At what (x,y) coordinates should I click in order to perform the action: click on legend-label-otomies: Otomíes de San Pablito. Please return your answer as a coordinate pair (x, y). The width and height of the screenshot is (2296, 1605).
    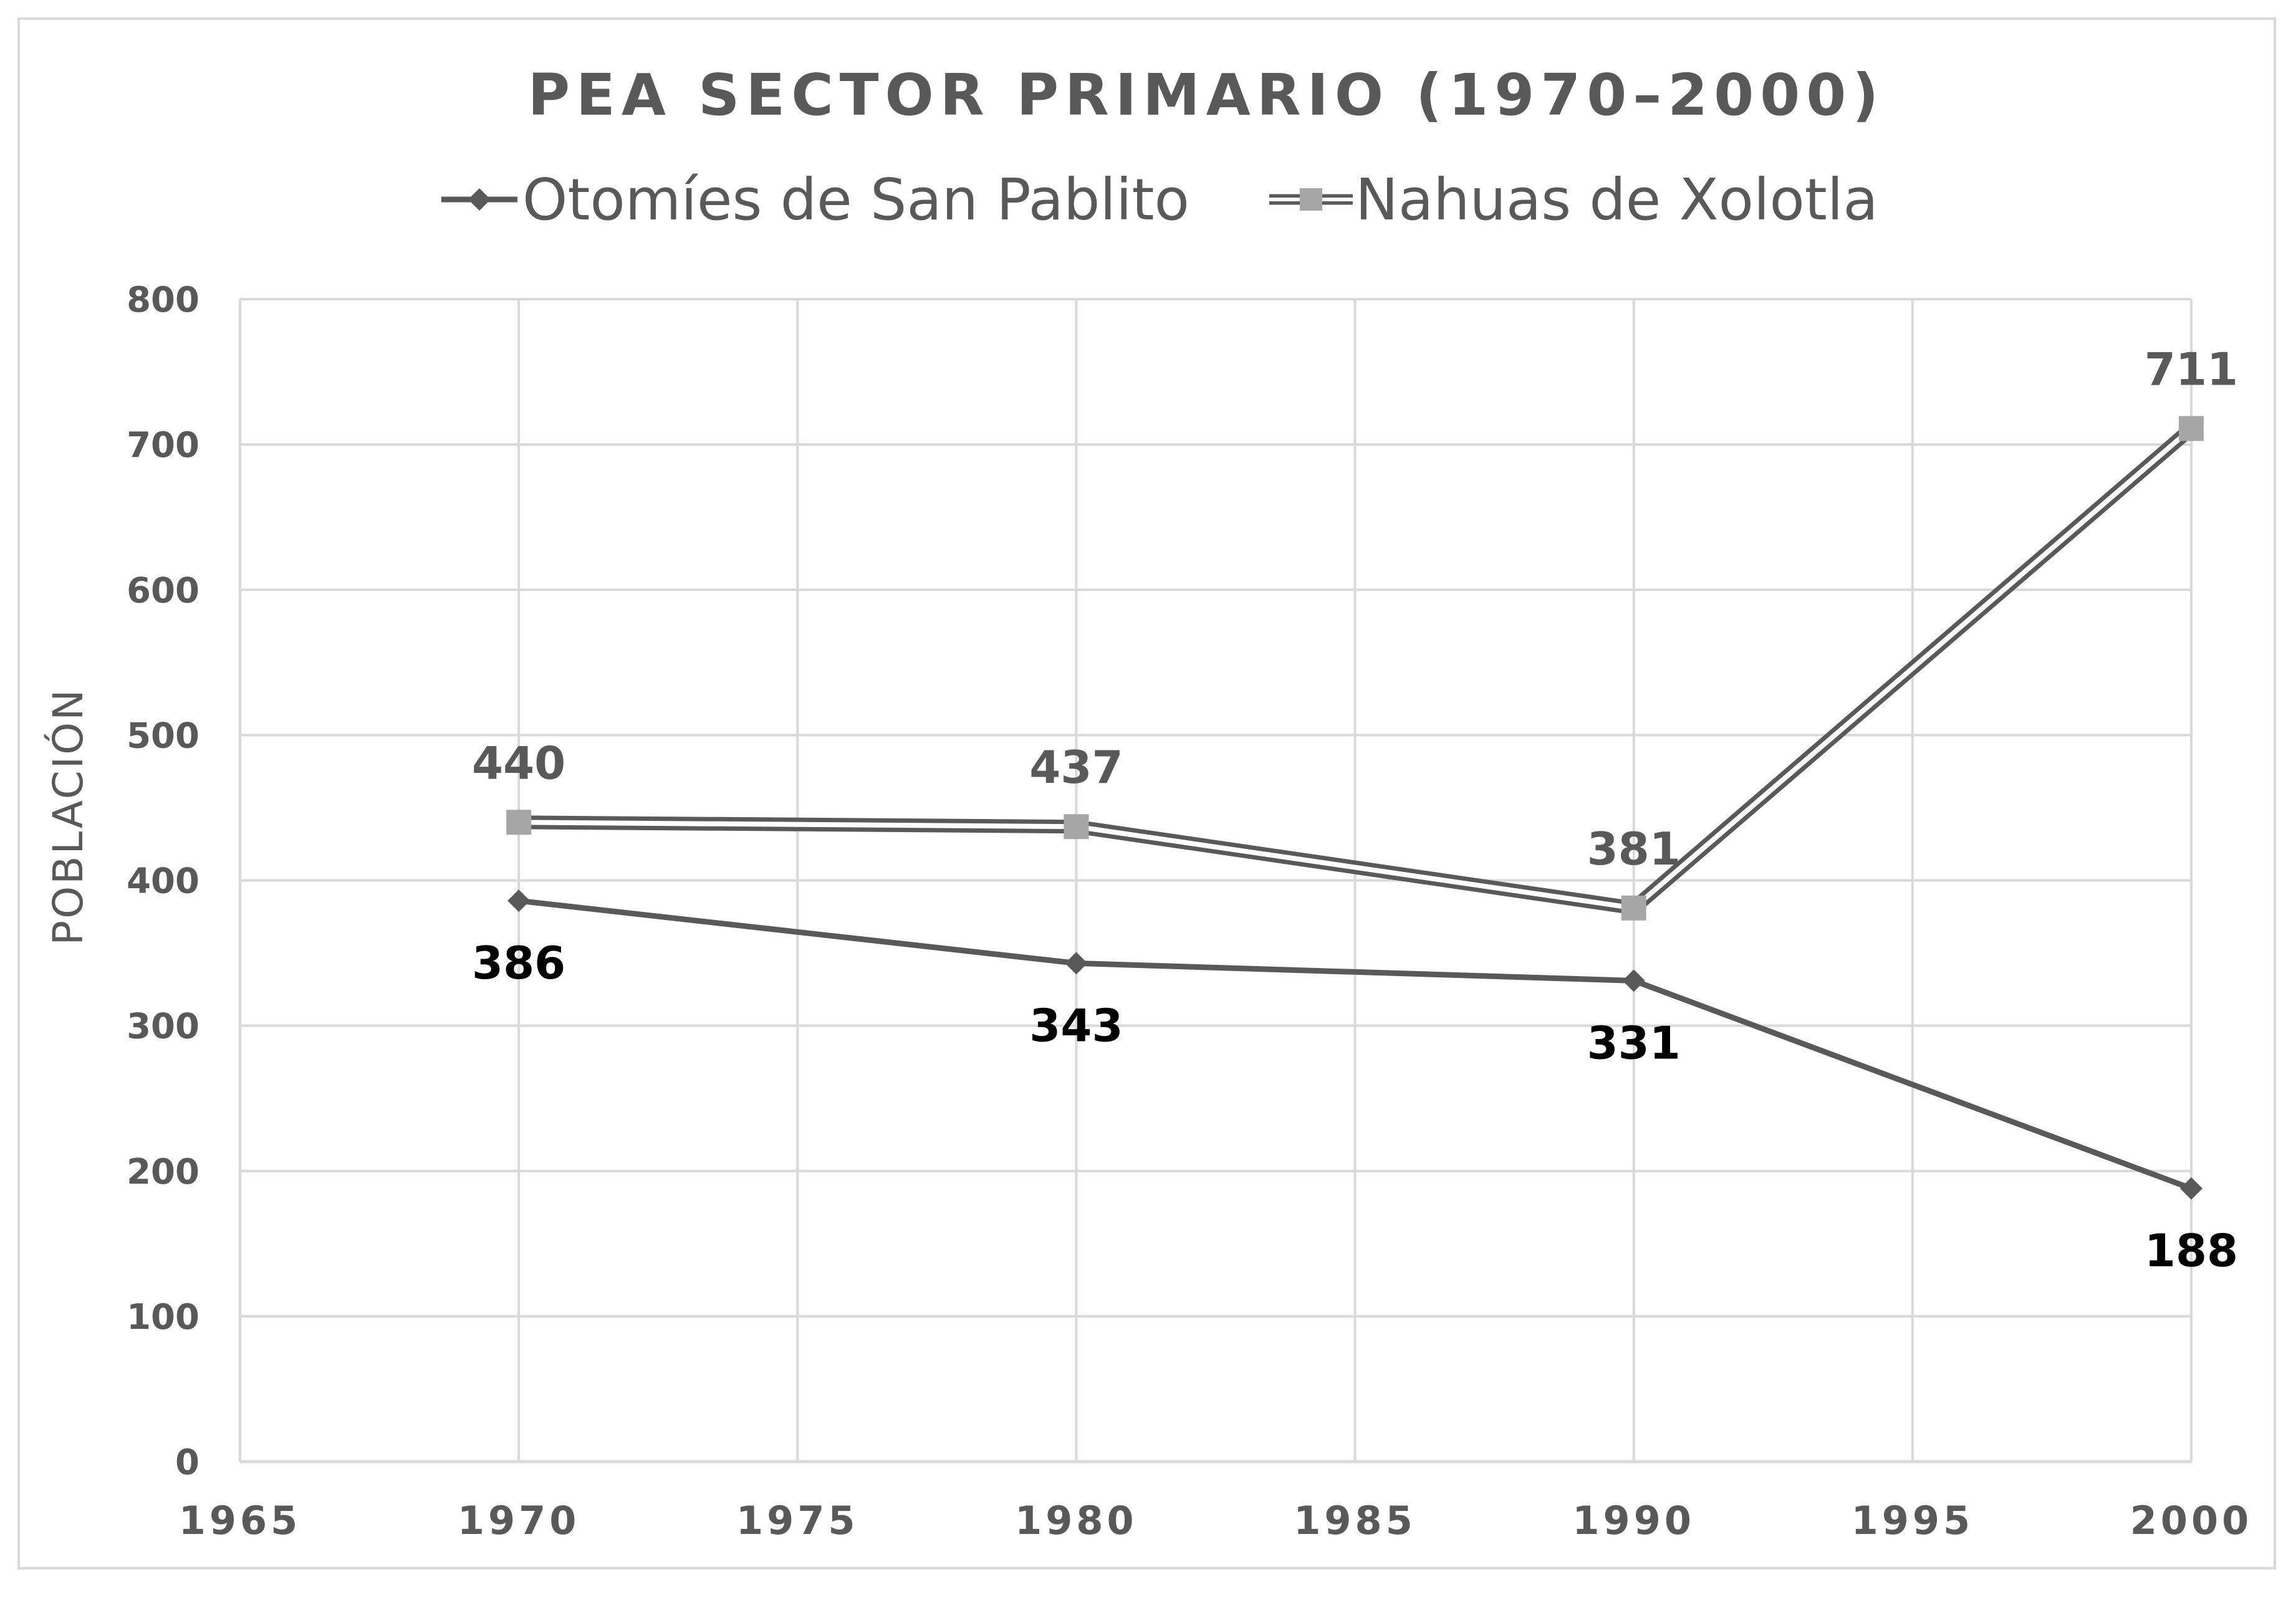
    Looking at the image, I should click on (855, 199).